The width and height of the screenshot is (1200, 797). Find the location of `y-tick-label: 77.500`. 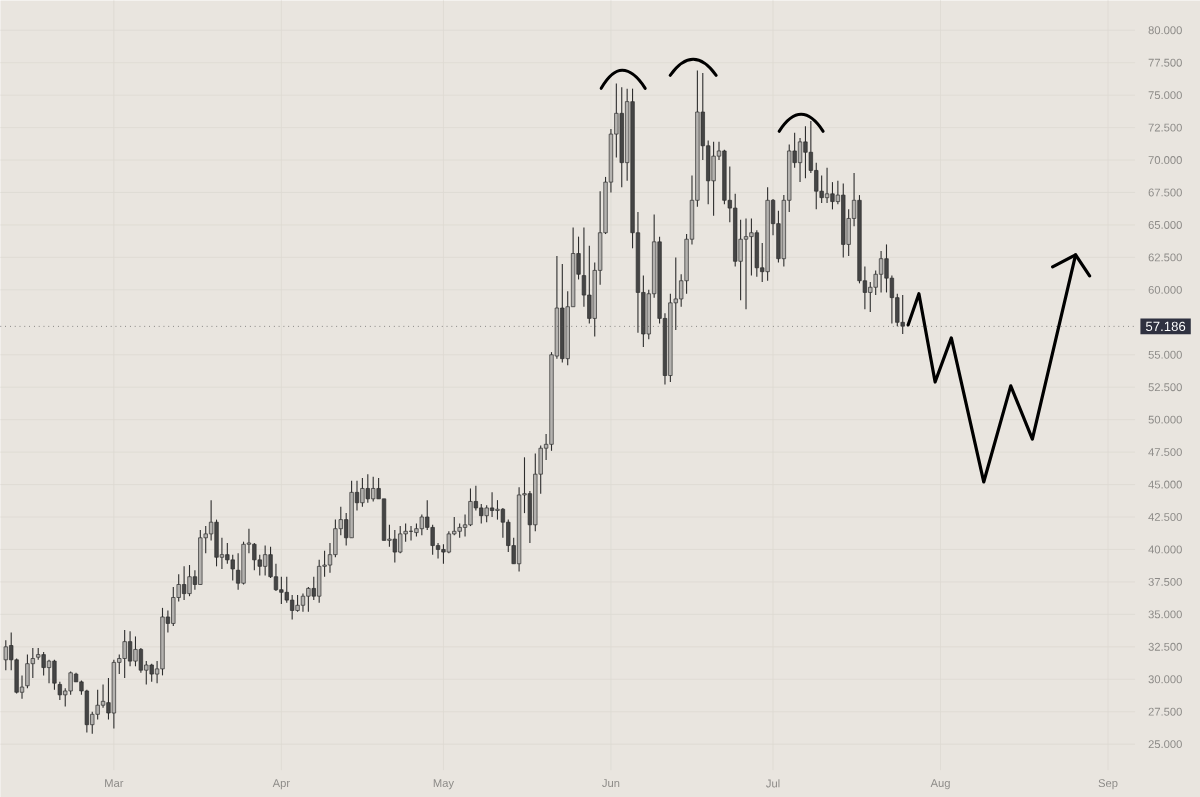

y-tick-label: 77.500 is located at coordinates (1165, 62).